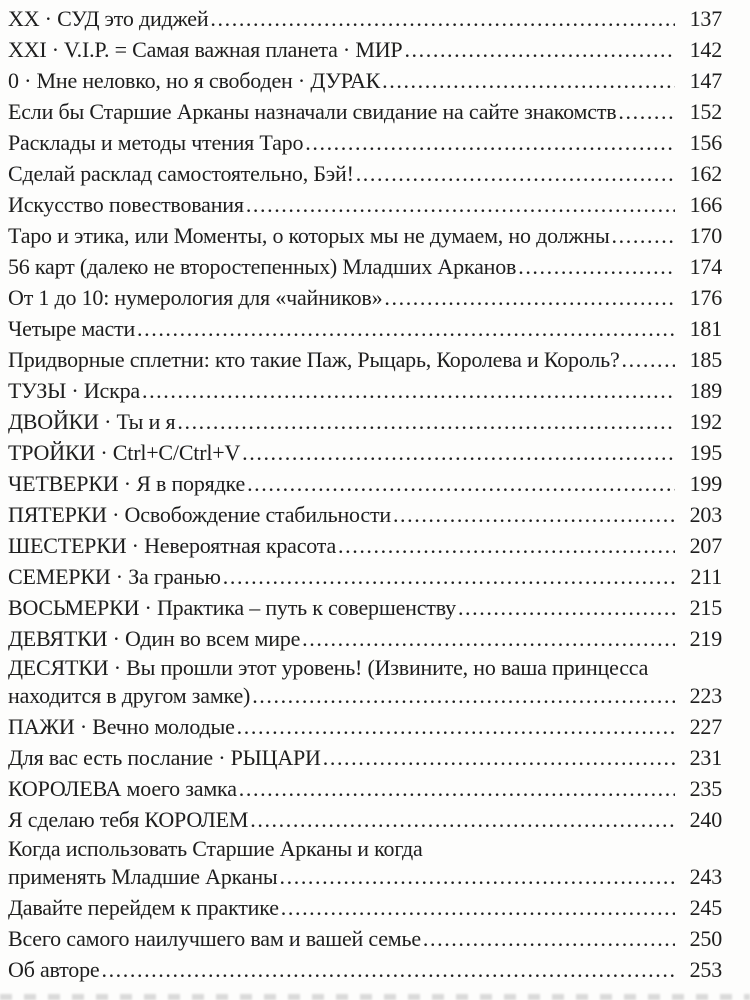 This screenshot has height=1000, width=750. Describe the element at coordinates (706, 111) in the screenshot. I see `toc-entry-page: 152` at that location.